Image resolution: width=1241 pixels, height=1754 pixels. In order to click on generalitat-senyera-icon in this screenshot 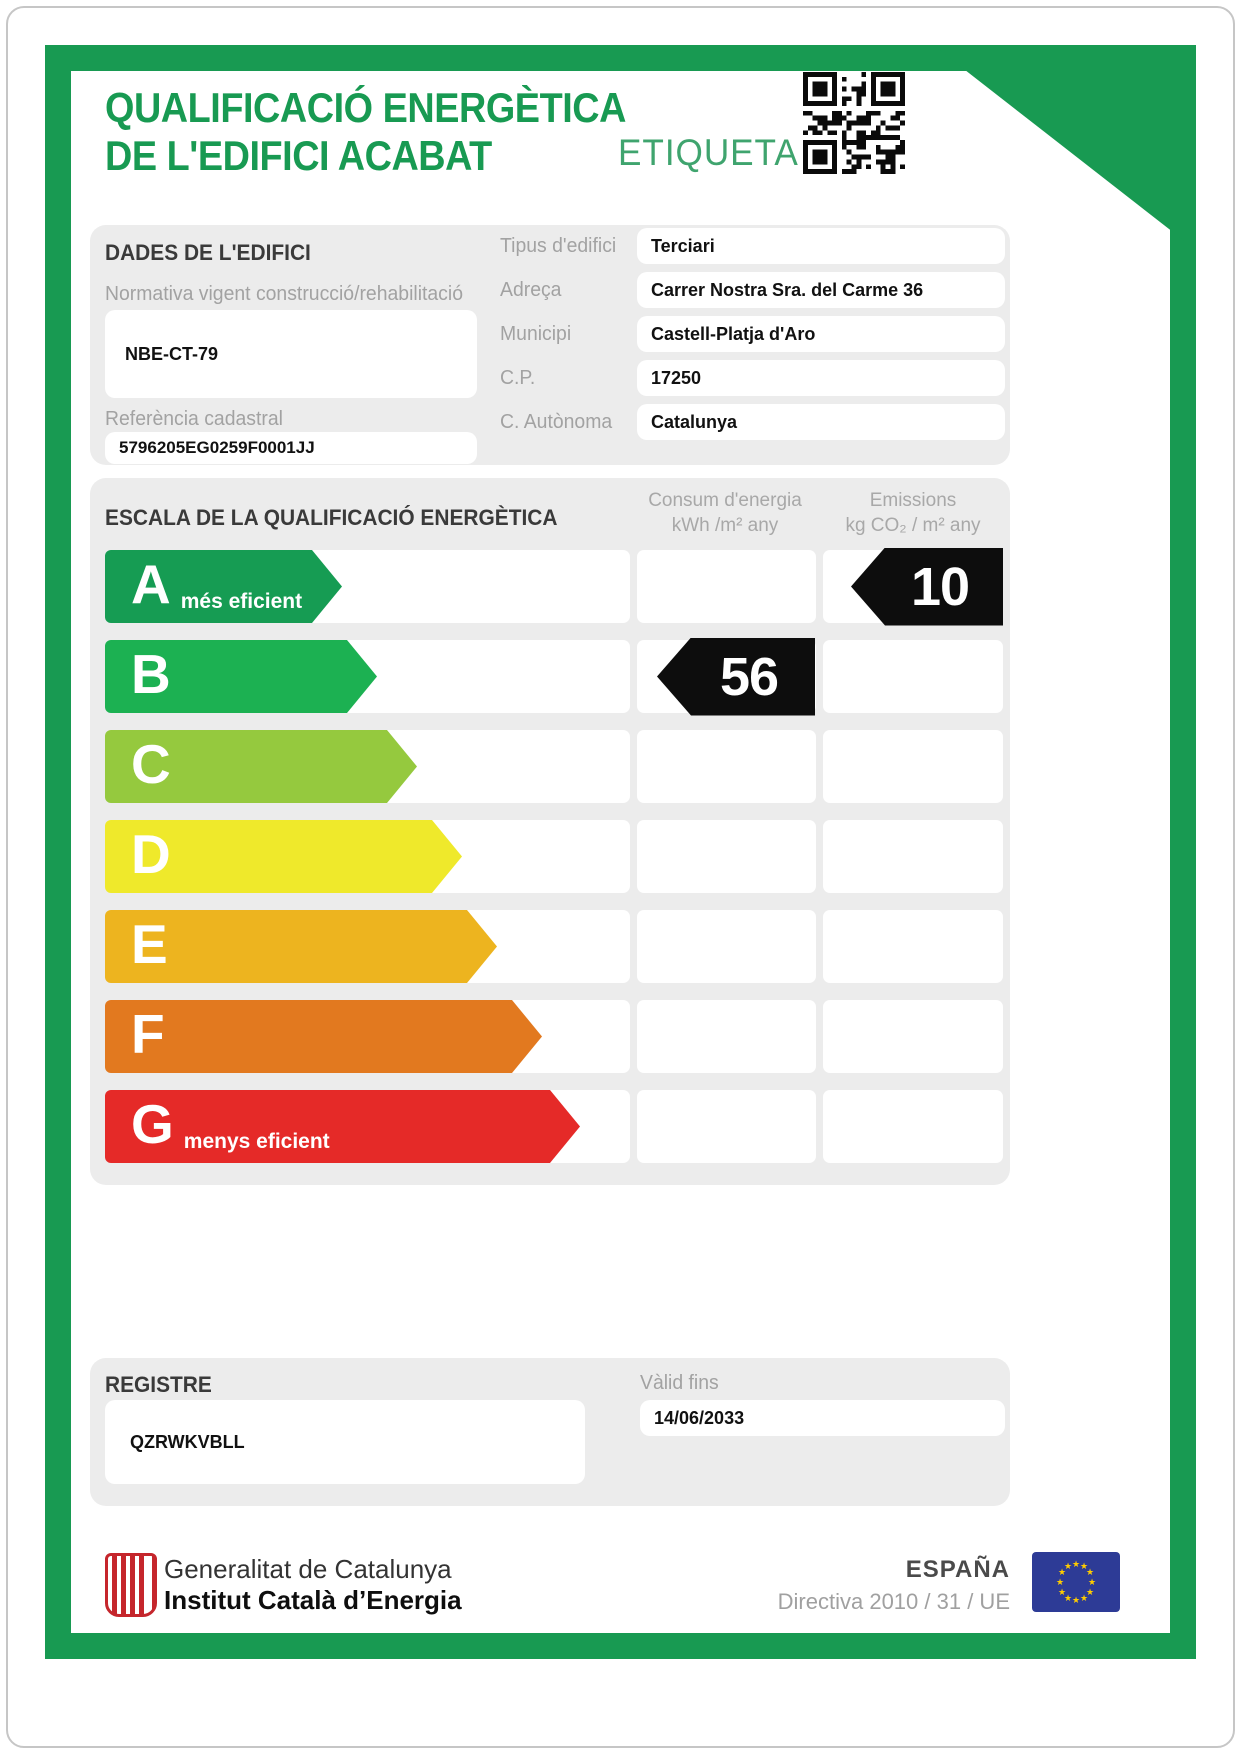, I will do `click(131, 1585)`.